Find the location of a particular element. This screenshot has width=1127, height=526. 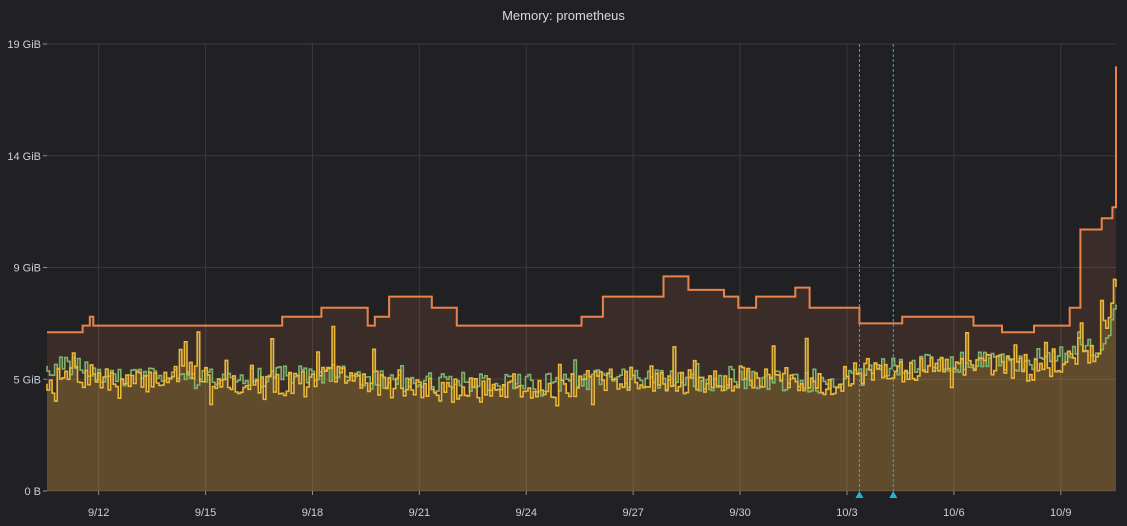

x-tick-label: 9/24 is located at coordinates (526, 513).